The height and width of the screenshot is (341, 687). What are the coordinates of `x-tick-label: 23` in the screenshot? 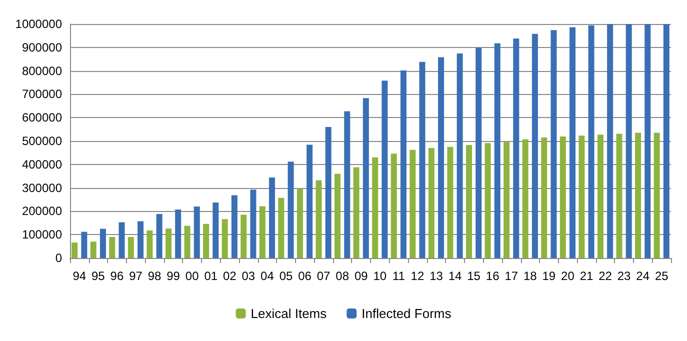 It's located at (624, 276).